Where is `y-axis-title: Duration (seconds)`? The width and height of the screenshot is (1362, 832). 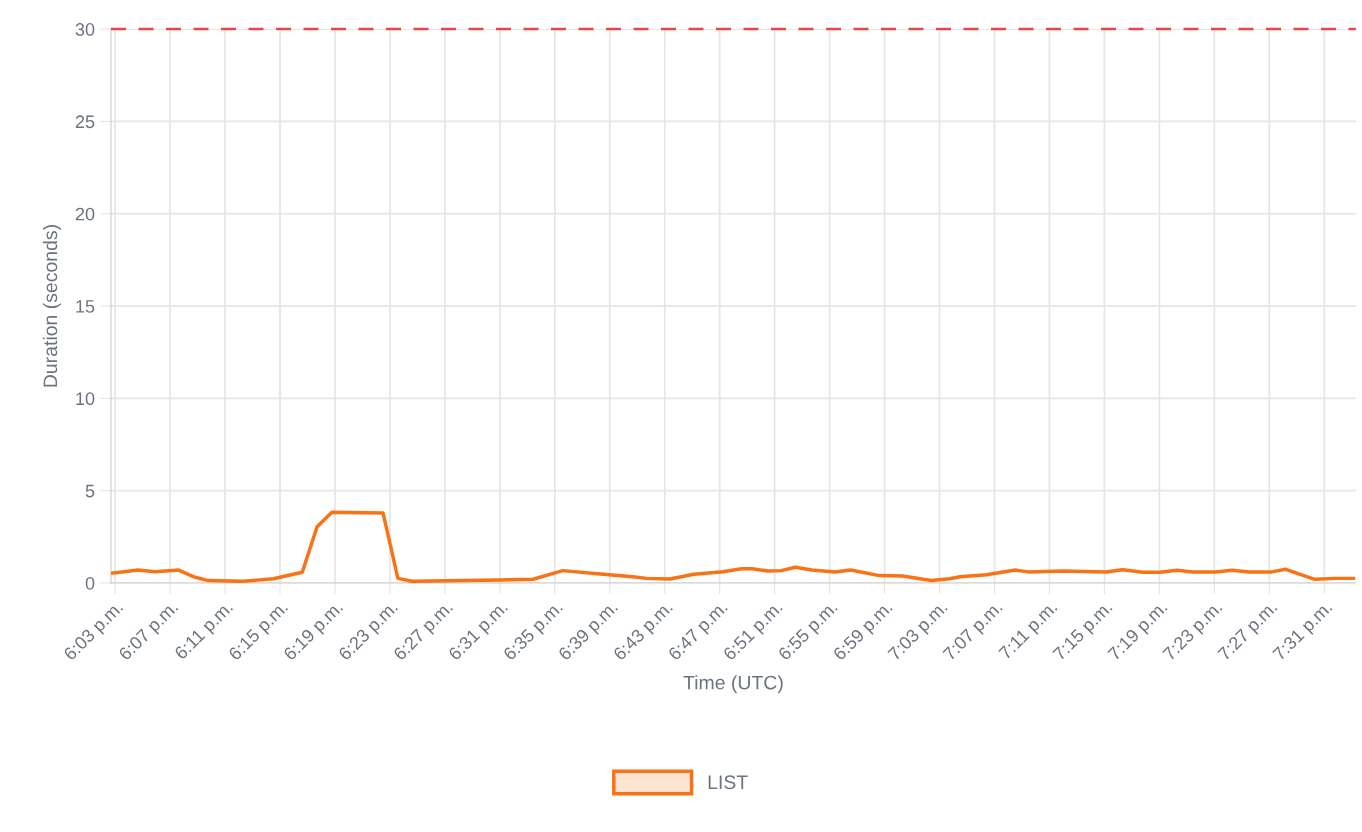 y-axis-title: Duration (seconds) is located at coordinates (52, 306).